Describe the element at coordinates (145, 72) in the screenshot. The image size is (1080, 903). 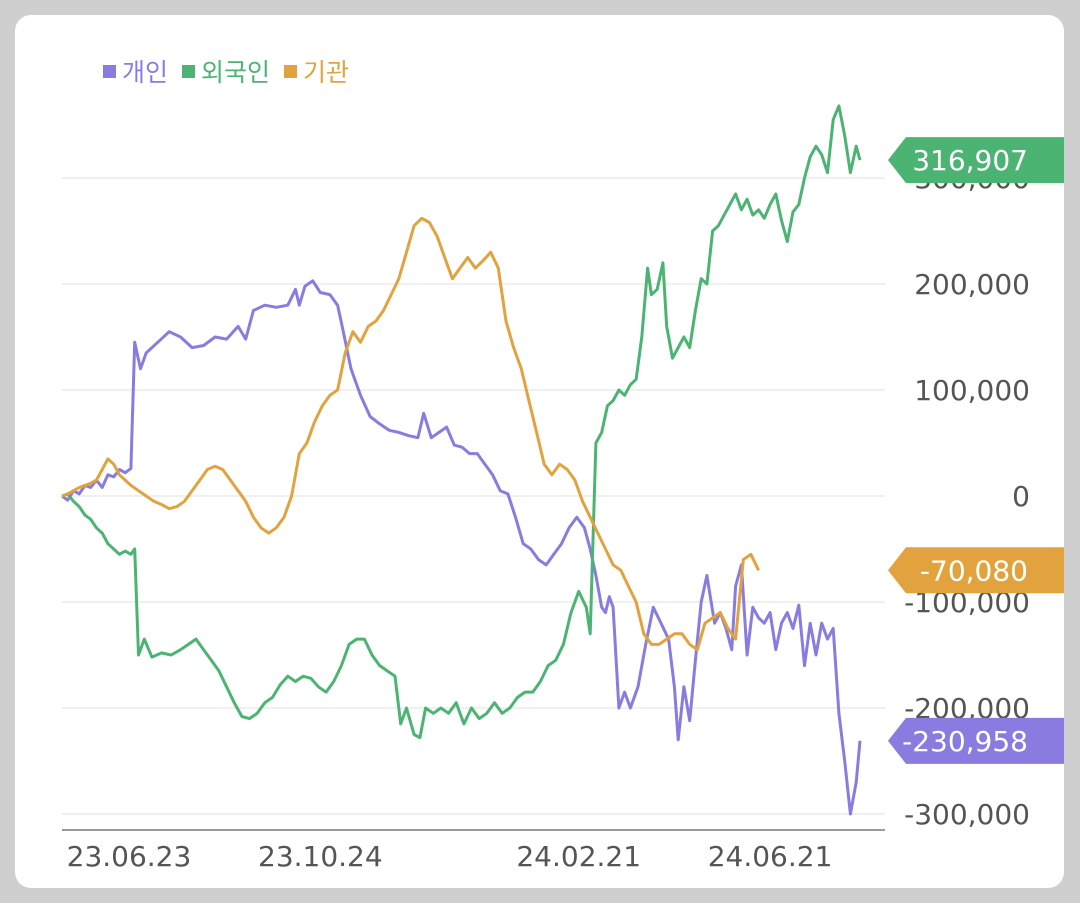
I see `legend-label: 개인` at that location.